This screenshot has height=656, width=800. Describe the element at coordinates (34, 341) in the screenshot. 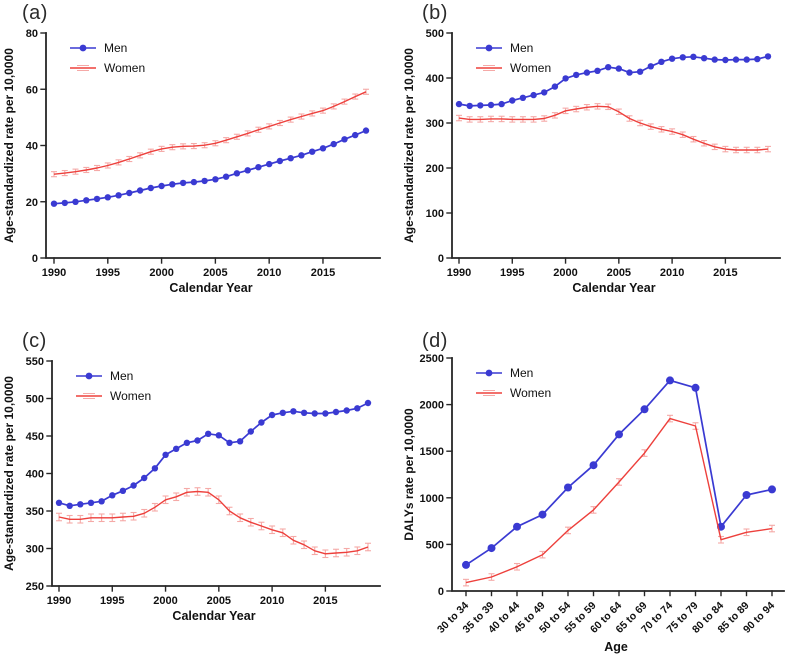

I see `panel-c-label: (c)` at that location.